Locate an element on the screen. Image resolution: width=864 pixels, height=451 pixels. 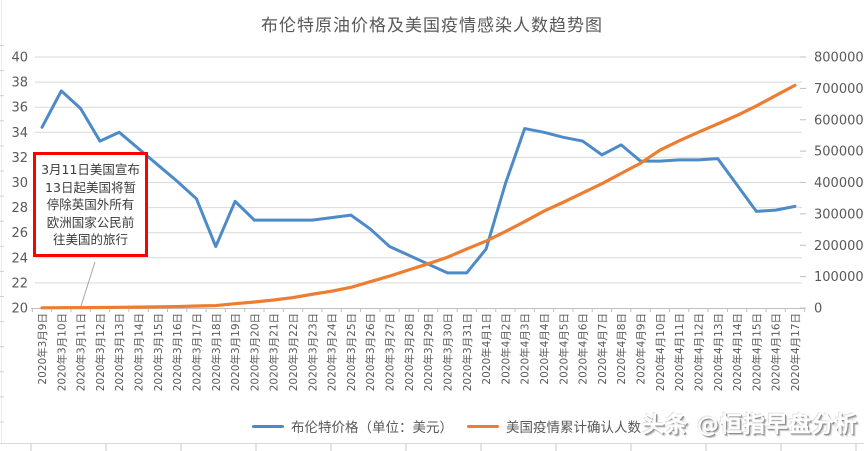
svg-text: 22 is located at coordinates (19, 283).